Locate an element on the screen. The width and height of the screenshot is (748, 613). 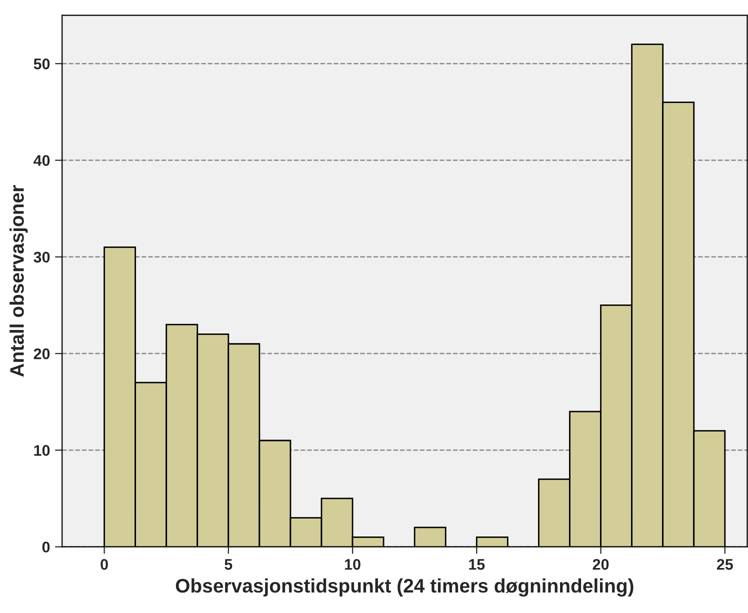
y-tick-label: 40 is located at coordinates (42, 160).